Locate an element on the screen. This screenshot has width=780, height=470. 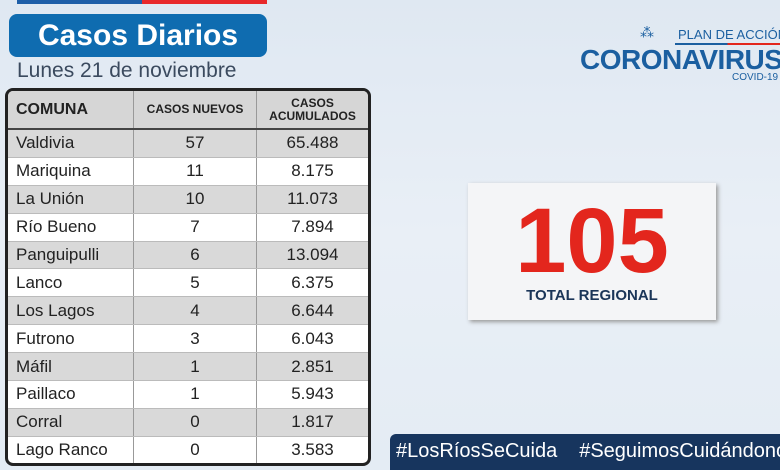
logo-name: CORONAVIRUS is located at coordinates (680, 59).